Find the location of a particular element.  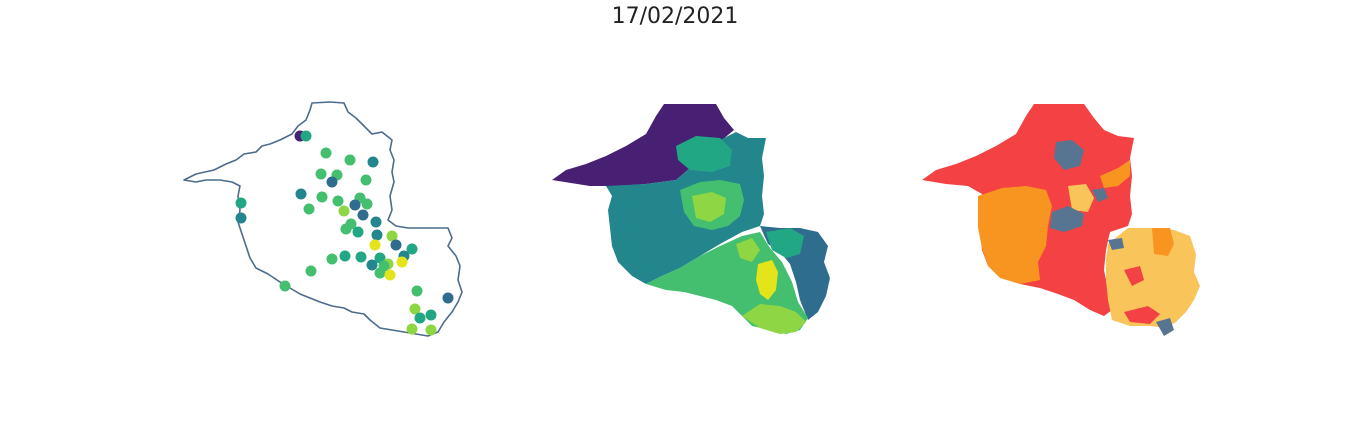

risk-region-west-orange is located at coordinates (1015, 235).